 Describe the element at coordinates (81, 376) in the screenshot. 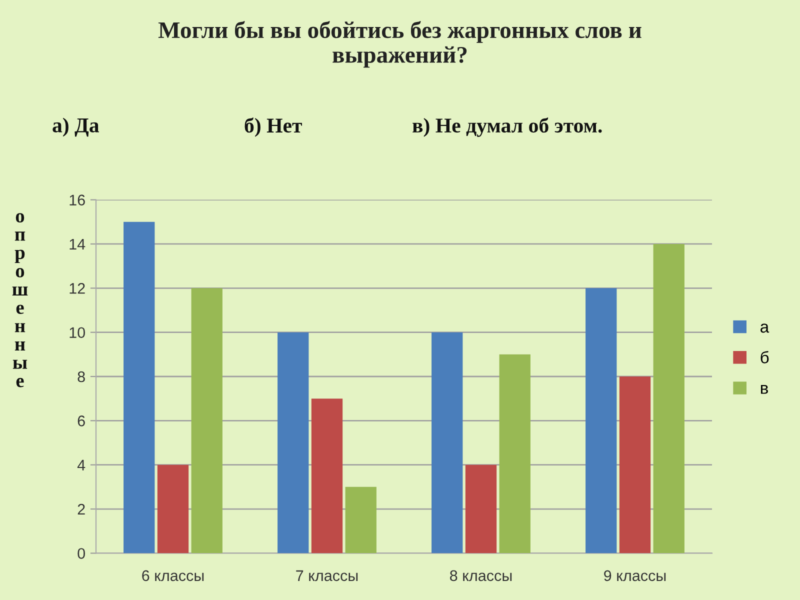

I see `y-tick-label: 8` at that location.